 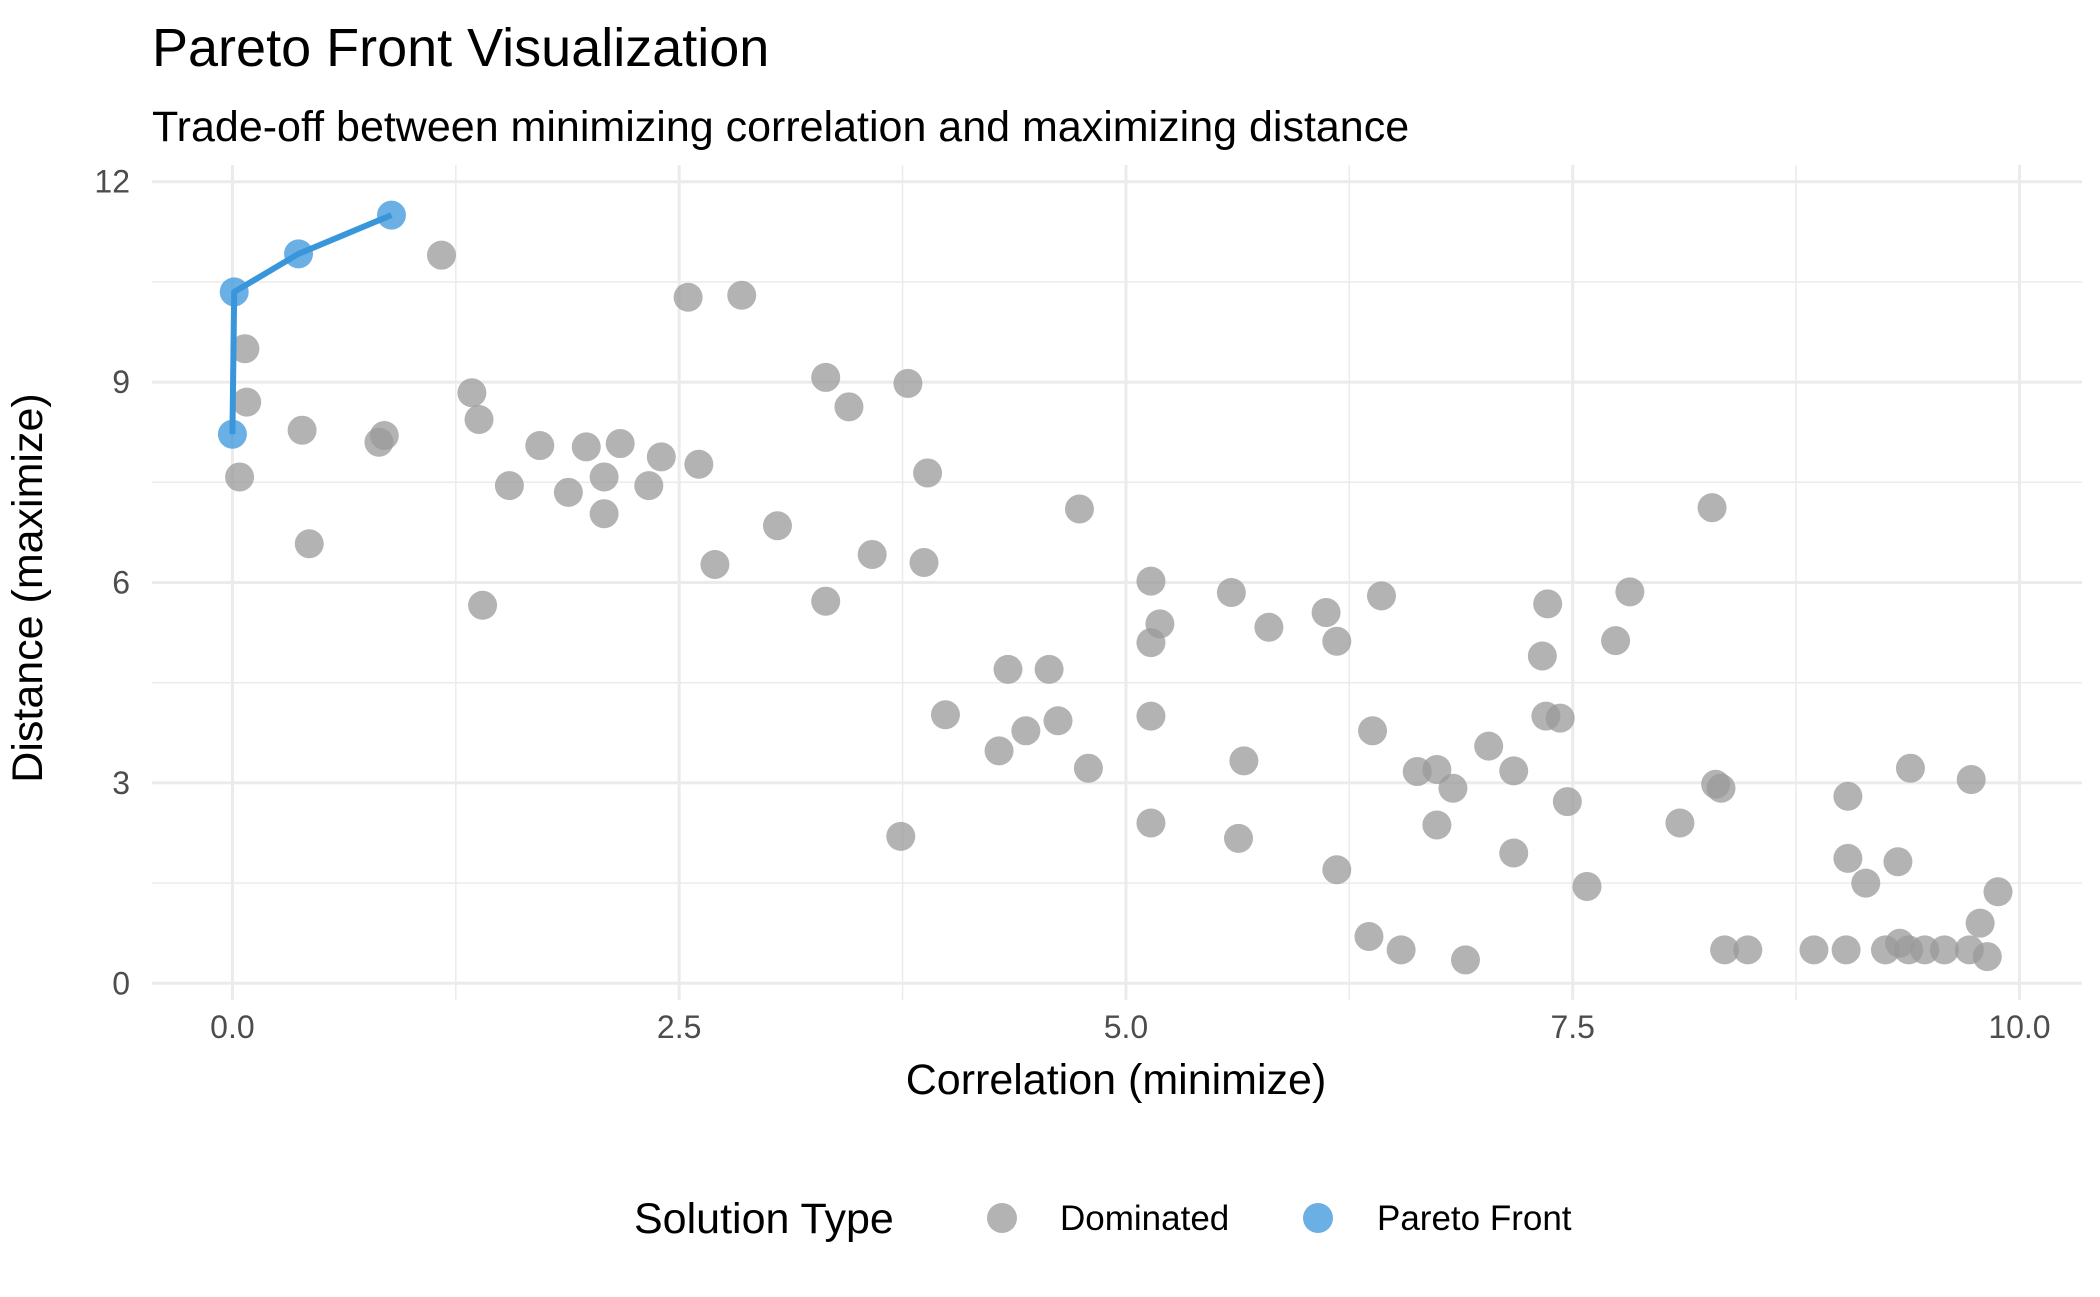 I want to click on legend-label-dominated: Dominated, so click(x=1144, y=1218).